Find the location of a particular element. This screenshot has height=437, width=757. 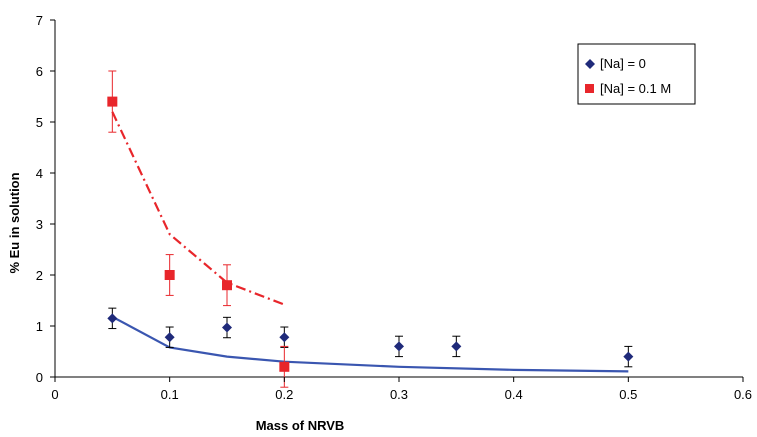

y-tick-label: 0 is located at coordinates (39, 377).